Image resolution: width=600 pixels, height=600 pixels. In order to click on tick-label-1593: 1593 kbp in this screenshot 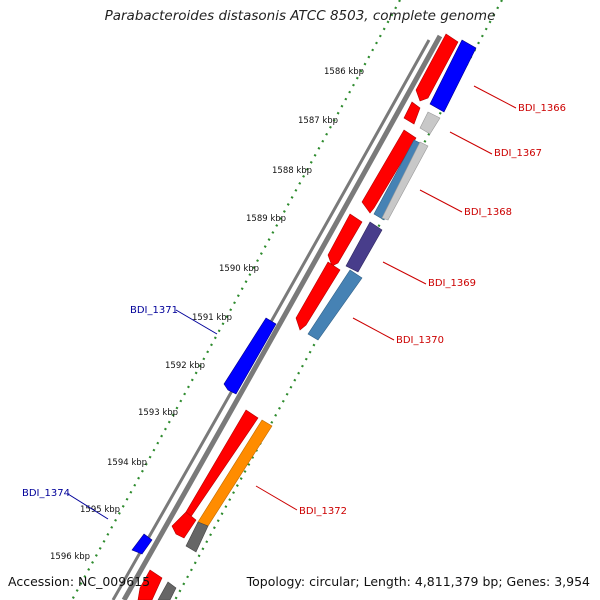, I will do `click(158, 413)`.